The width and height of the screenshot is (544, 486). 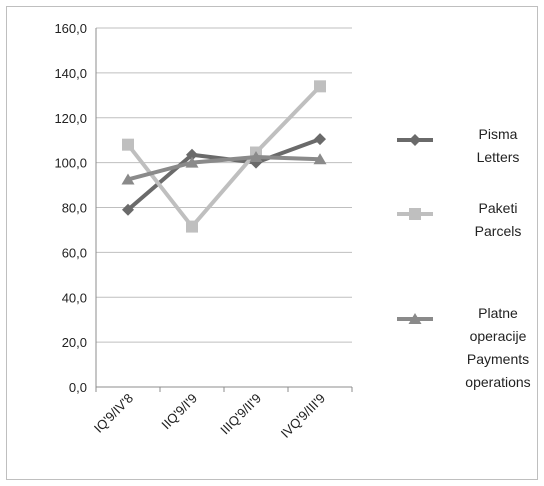 I want to click on legend-item-1: Pisma Letters, so click(x=458, y=145).